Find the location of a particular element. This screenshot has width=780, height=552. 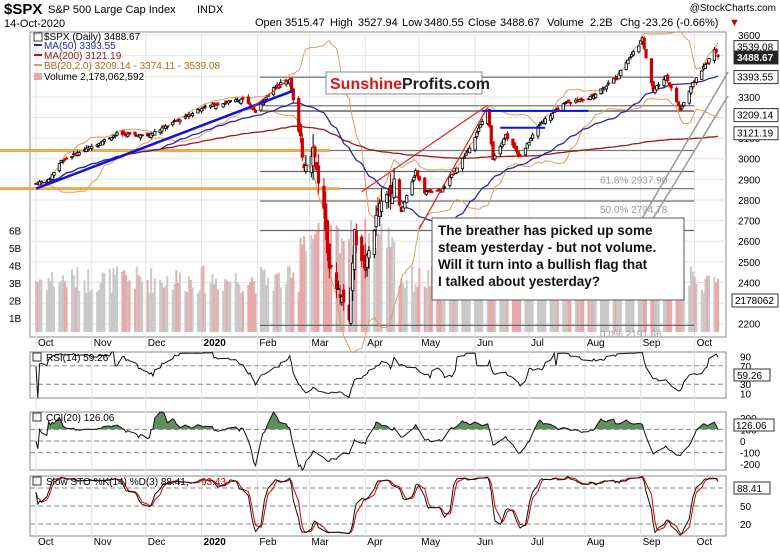

svg-text: MA(200) 3121.19 is located at coordinates (83, 56).